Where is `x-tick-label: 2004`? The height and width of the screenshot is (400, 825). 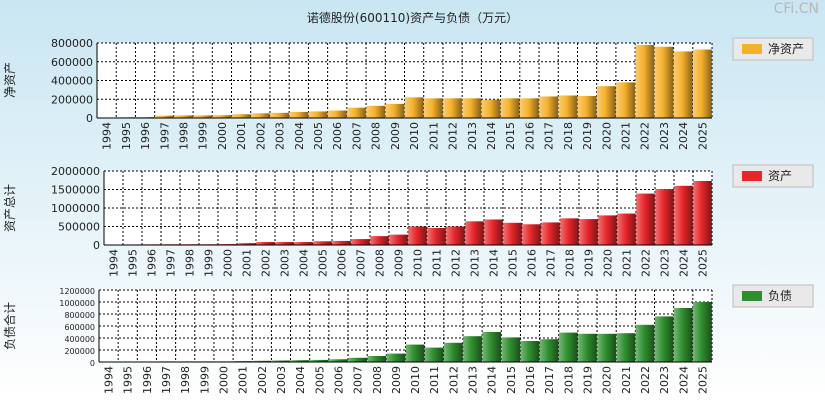 x-tick-label: 2004 is located at coordinates (299, 136).